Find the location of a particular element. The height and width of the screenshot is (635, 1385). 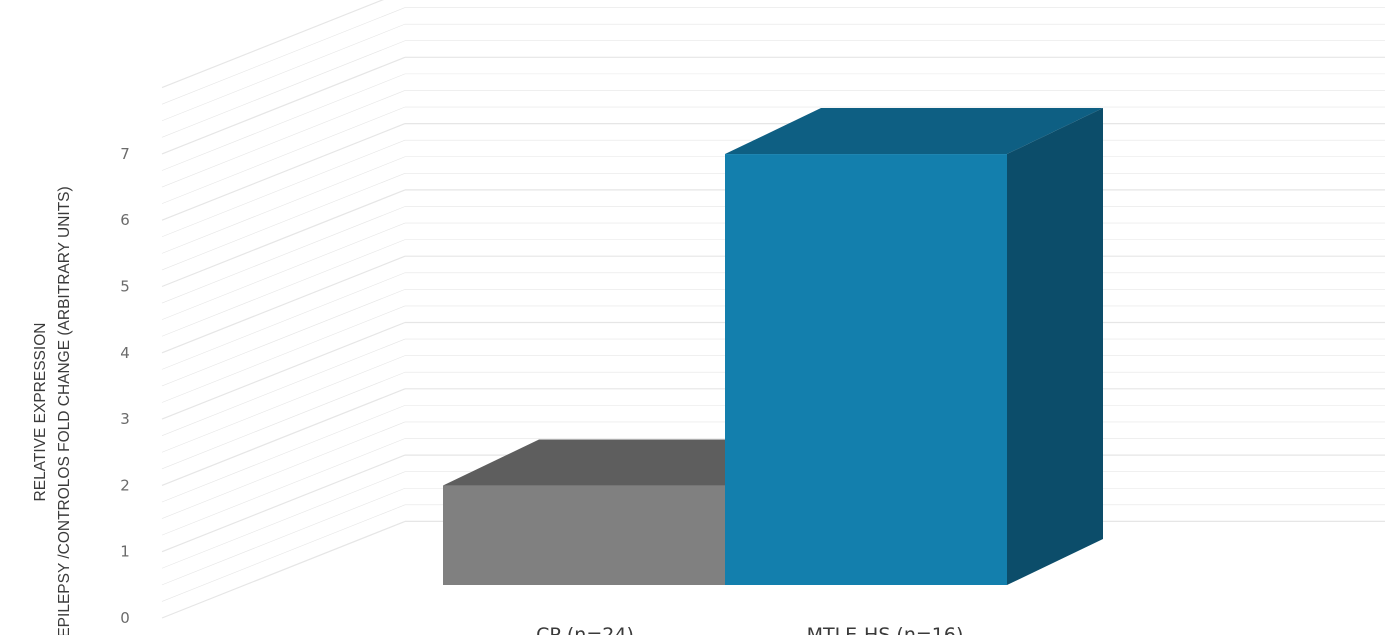

bar-top-face is located at coordinates (914, 131).